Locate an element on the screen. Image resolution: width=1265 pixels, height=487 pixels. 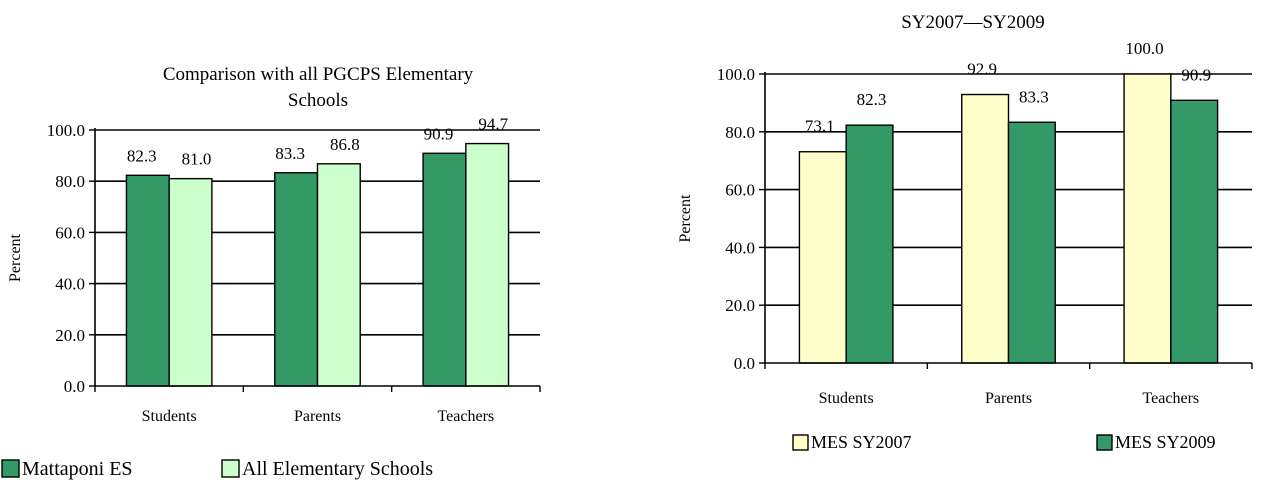
chart-title-line: Schools is located at coordinates (318, 100).